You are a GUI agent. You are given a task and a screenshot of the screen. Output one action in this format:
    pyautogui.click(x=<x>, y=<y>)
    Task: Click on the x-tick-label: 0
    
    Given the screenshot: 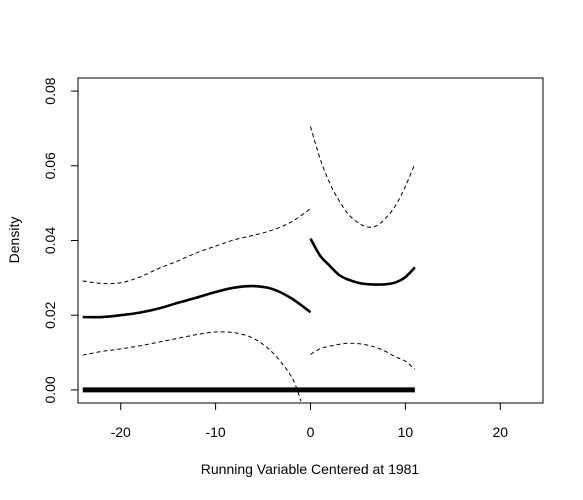 What is the action you would take?
    pyautogui.click(x=311, y=432)
    